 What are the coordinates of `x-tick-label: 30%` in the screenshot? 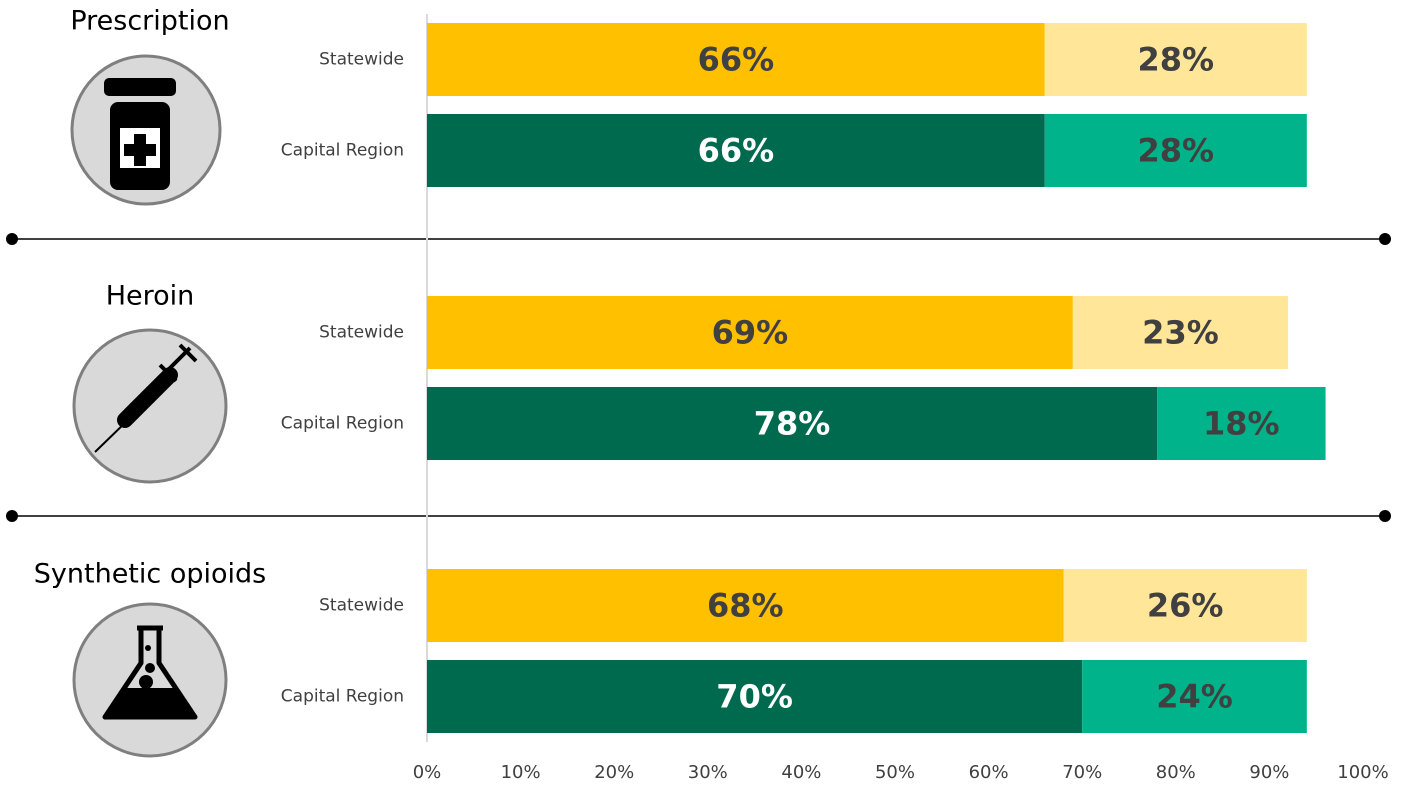 It's located at (708, 772).